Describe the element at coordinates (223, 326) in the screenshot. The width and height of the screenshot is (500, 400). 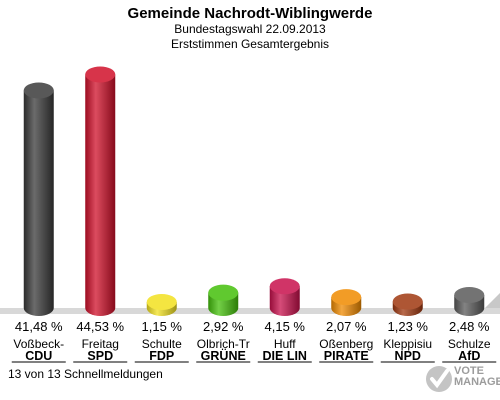
I see `value-label: 2,92 %` at that location.